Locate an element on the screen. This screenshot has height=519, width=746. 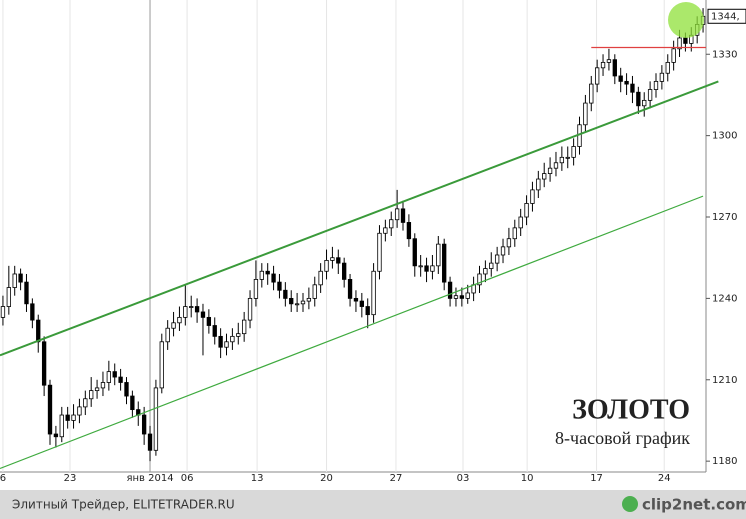
highlight-circle is located at coordinates (686, 20).